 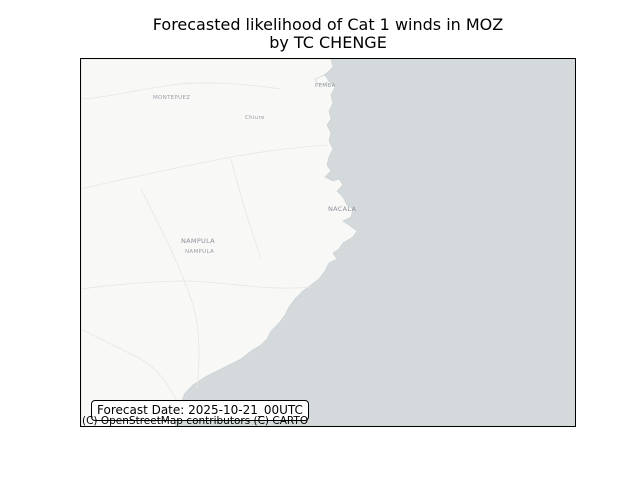 I want to click on place-label-nampula-province: NAMPULA, so click(x=198, y=241).